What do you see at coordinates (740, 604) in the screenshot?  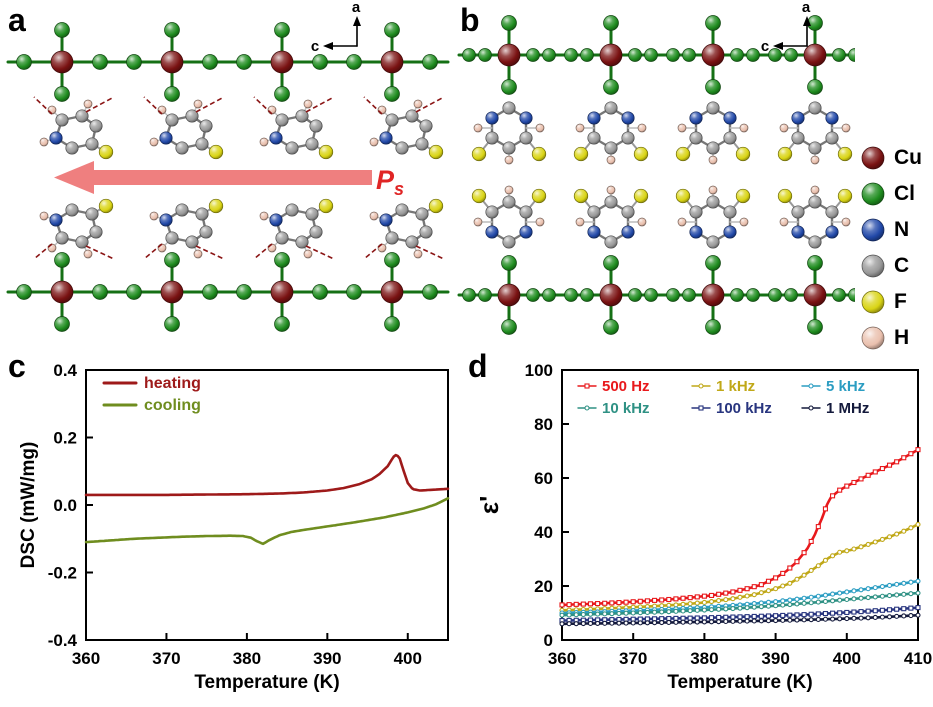 I see `10 kHz-markers` at bounding box center [740, 604].